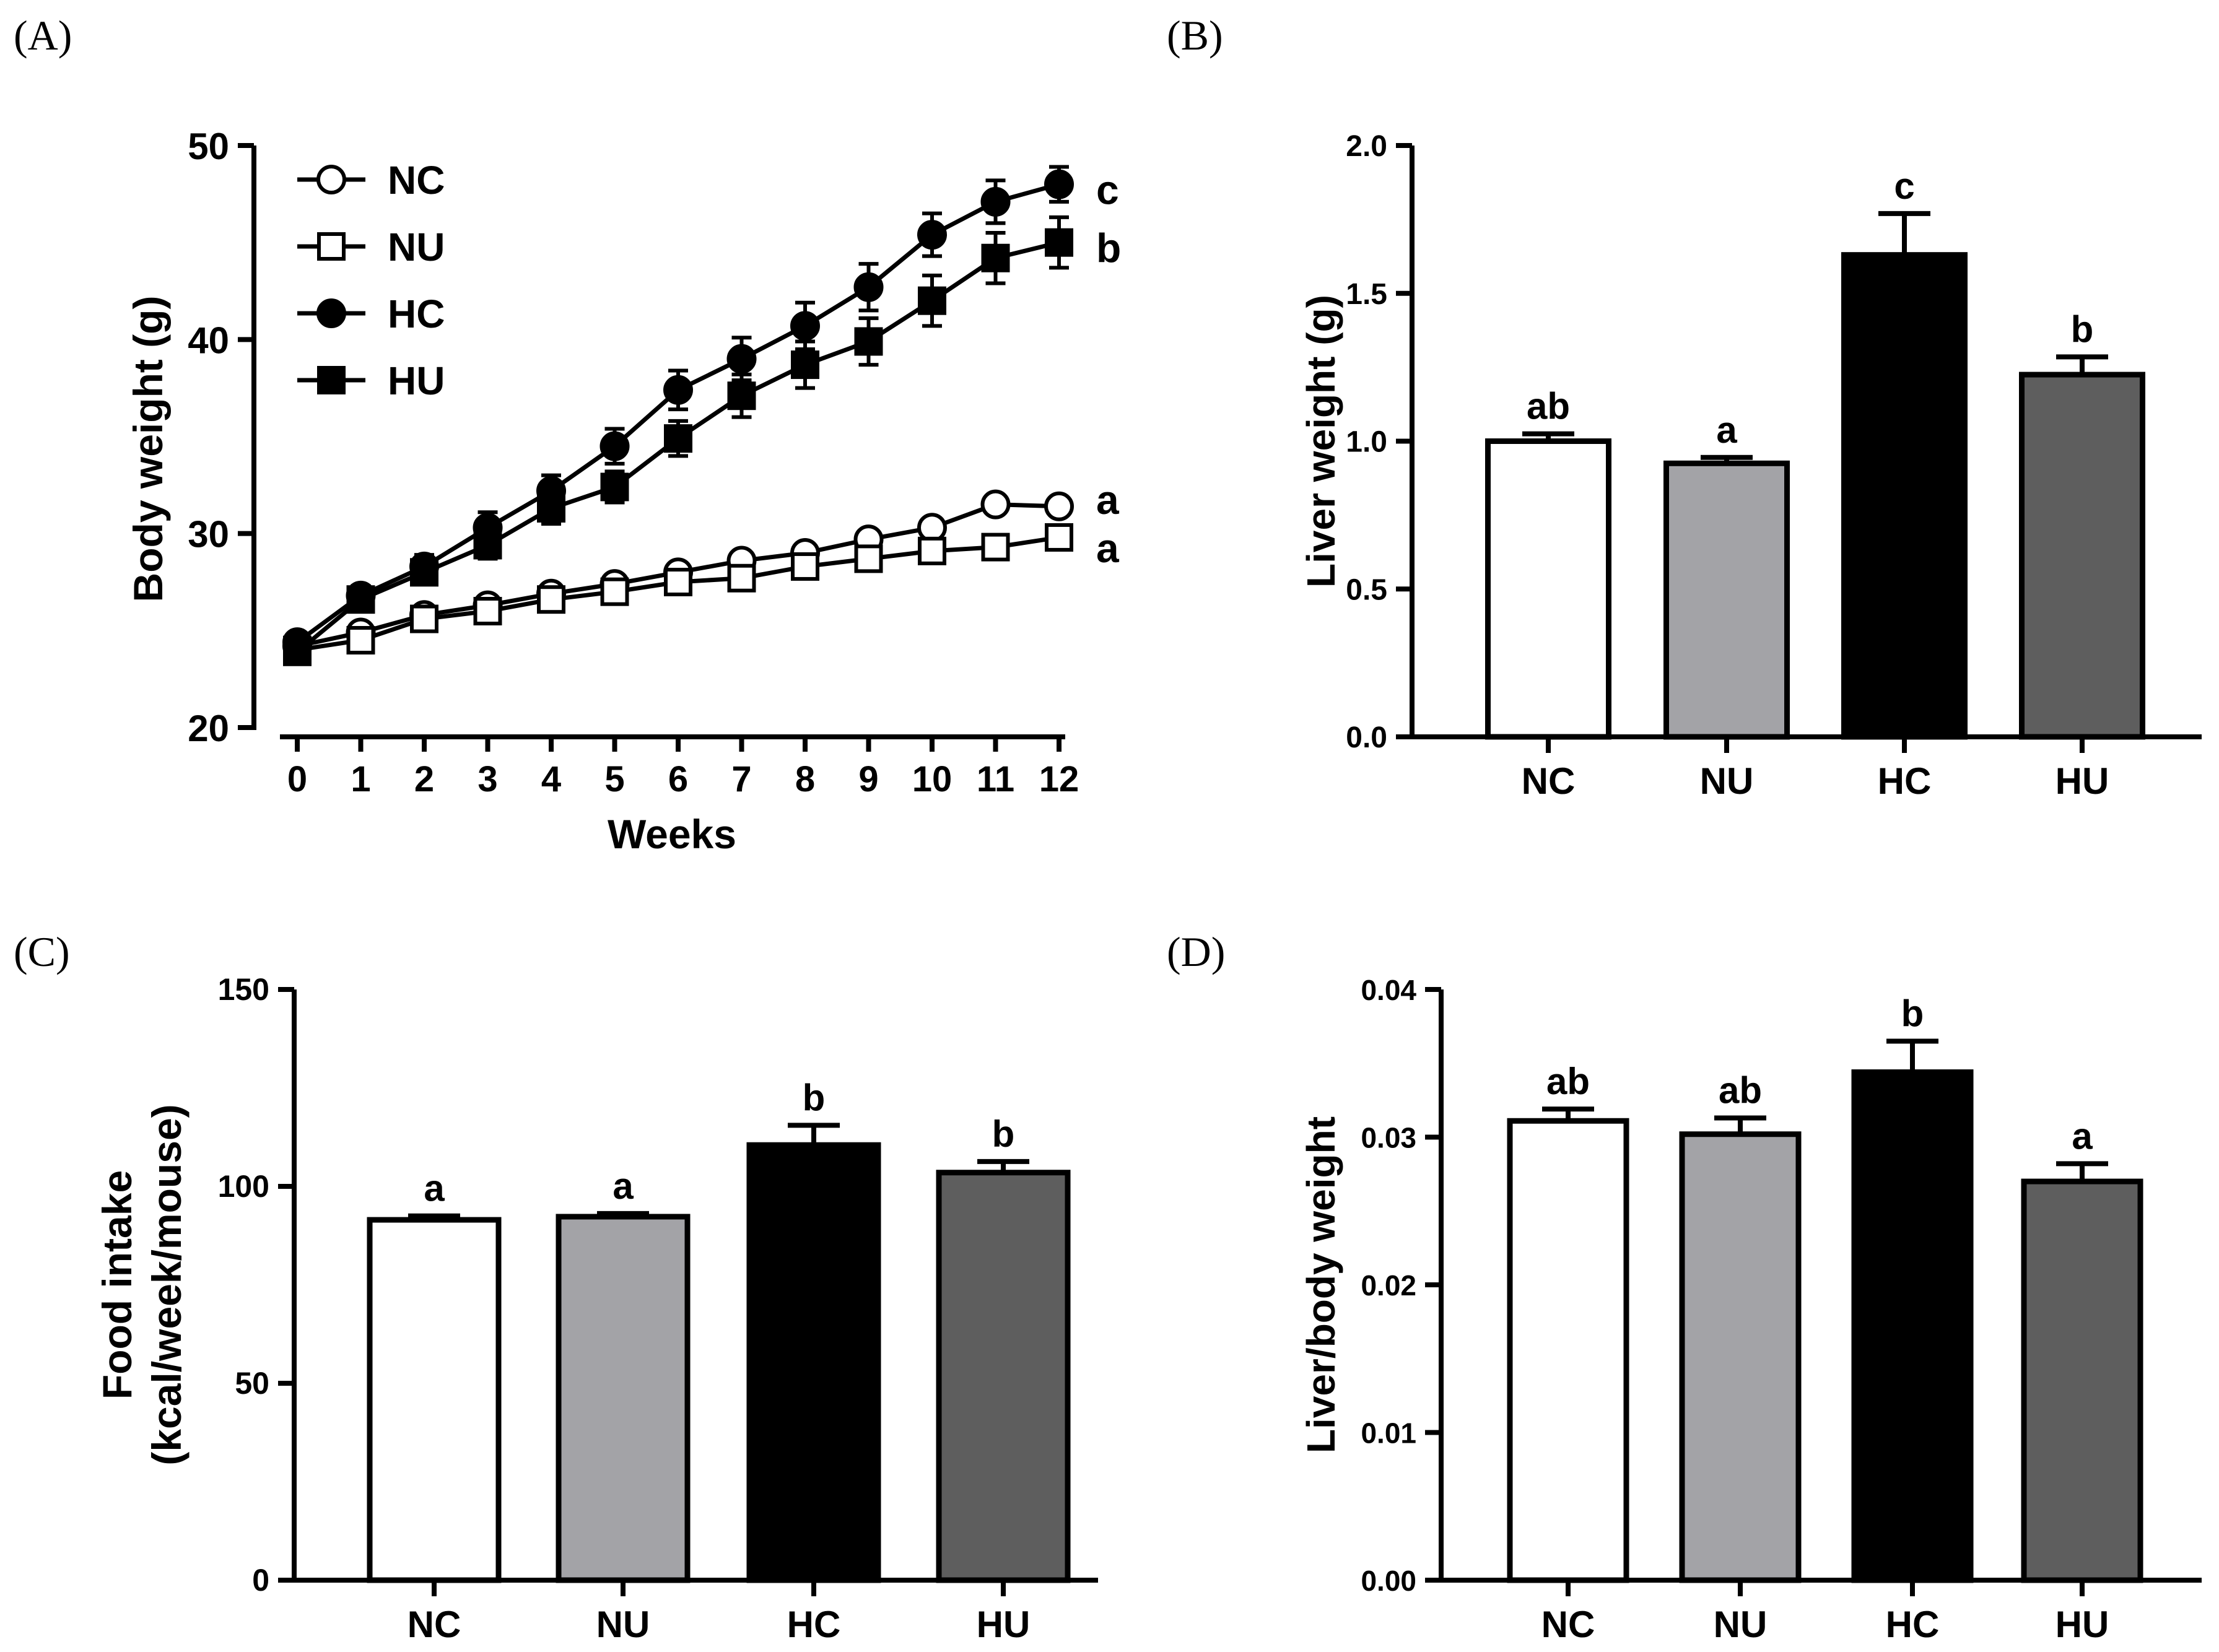  Describe the element at coordinates (1059, 779) in the screenshot. I see `x-tick-label: 12` at that location.